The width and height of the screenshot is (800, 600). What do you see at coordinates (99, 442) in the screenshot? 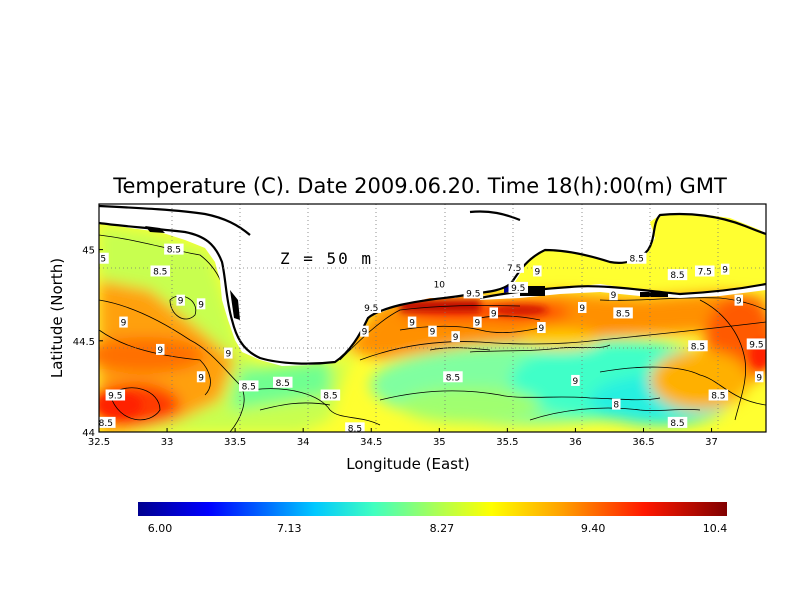
I see `x-tick-label: 32.5` at bounding box center [99, 442].